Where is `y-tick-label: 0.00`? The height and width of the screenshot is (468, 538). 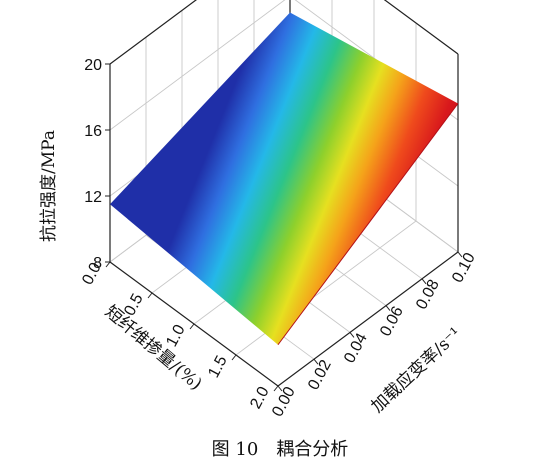 y-tick-label: 0.00 is located at coordinates (284, 402).